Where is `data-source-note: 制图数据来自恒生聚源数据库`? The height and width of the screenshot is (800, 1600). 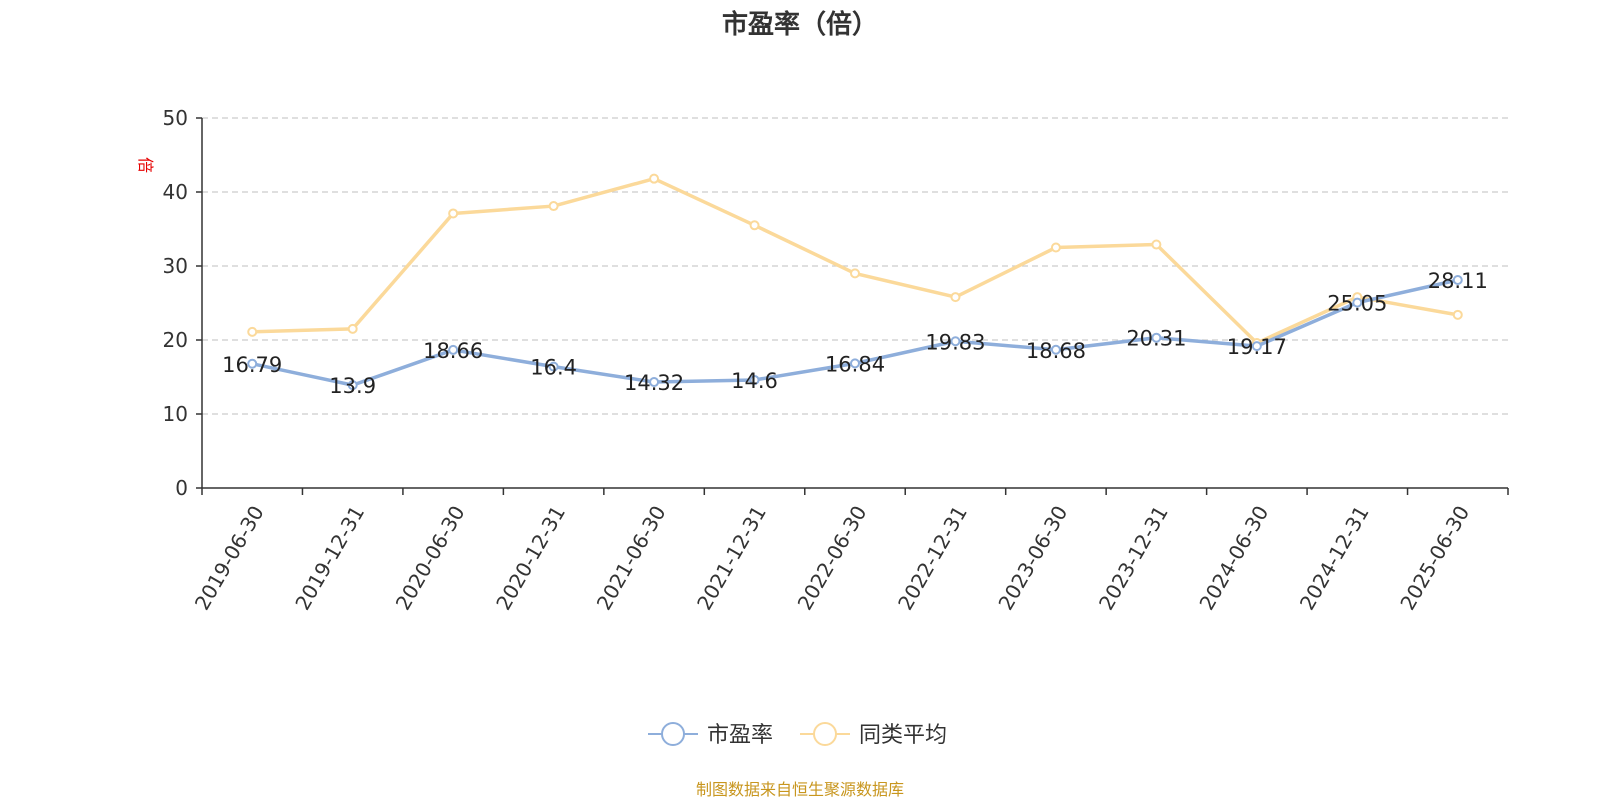 data-source-note: 制图数据来自恒生聚源数据库 is located at coordinates (799, 789).